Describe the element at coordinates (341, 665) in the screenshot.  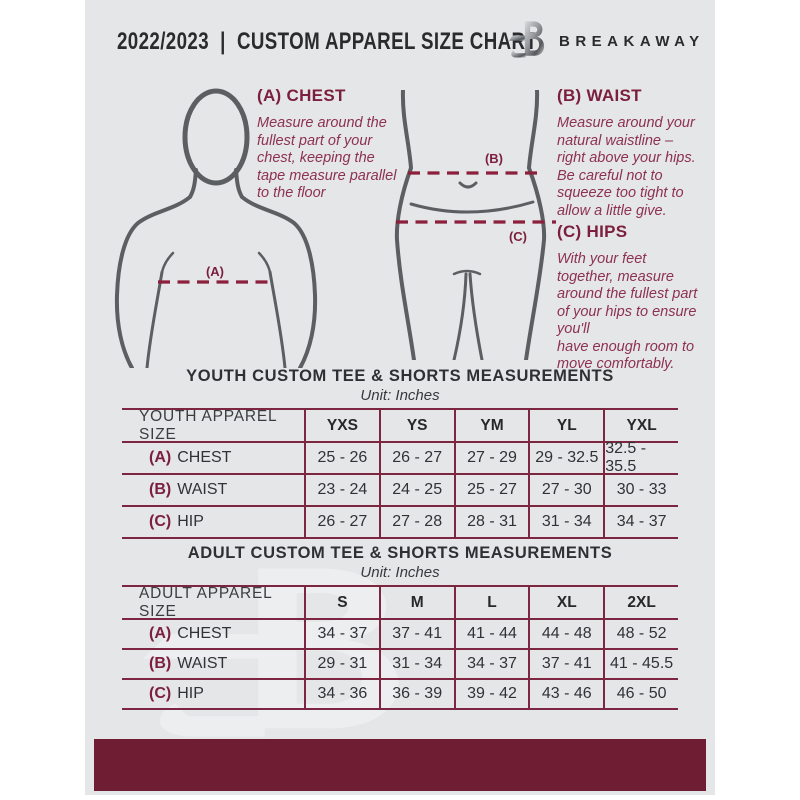
I see `adult-waist-value: 29 - 31` at that location.